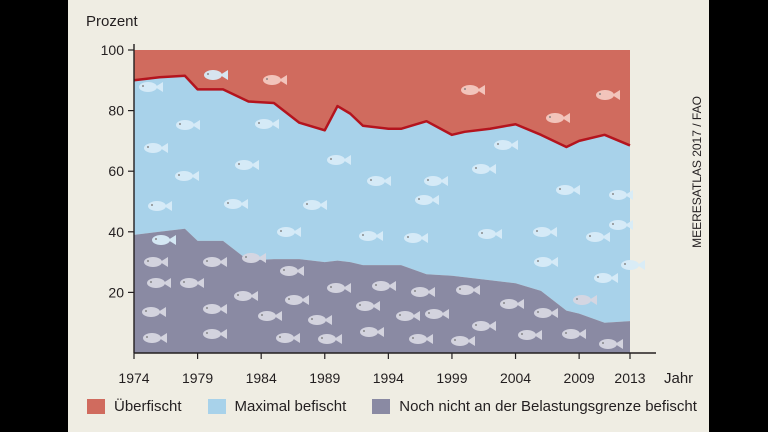  I want to click on x-tick-label: 1999, so click(451, 378).